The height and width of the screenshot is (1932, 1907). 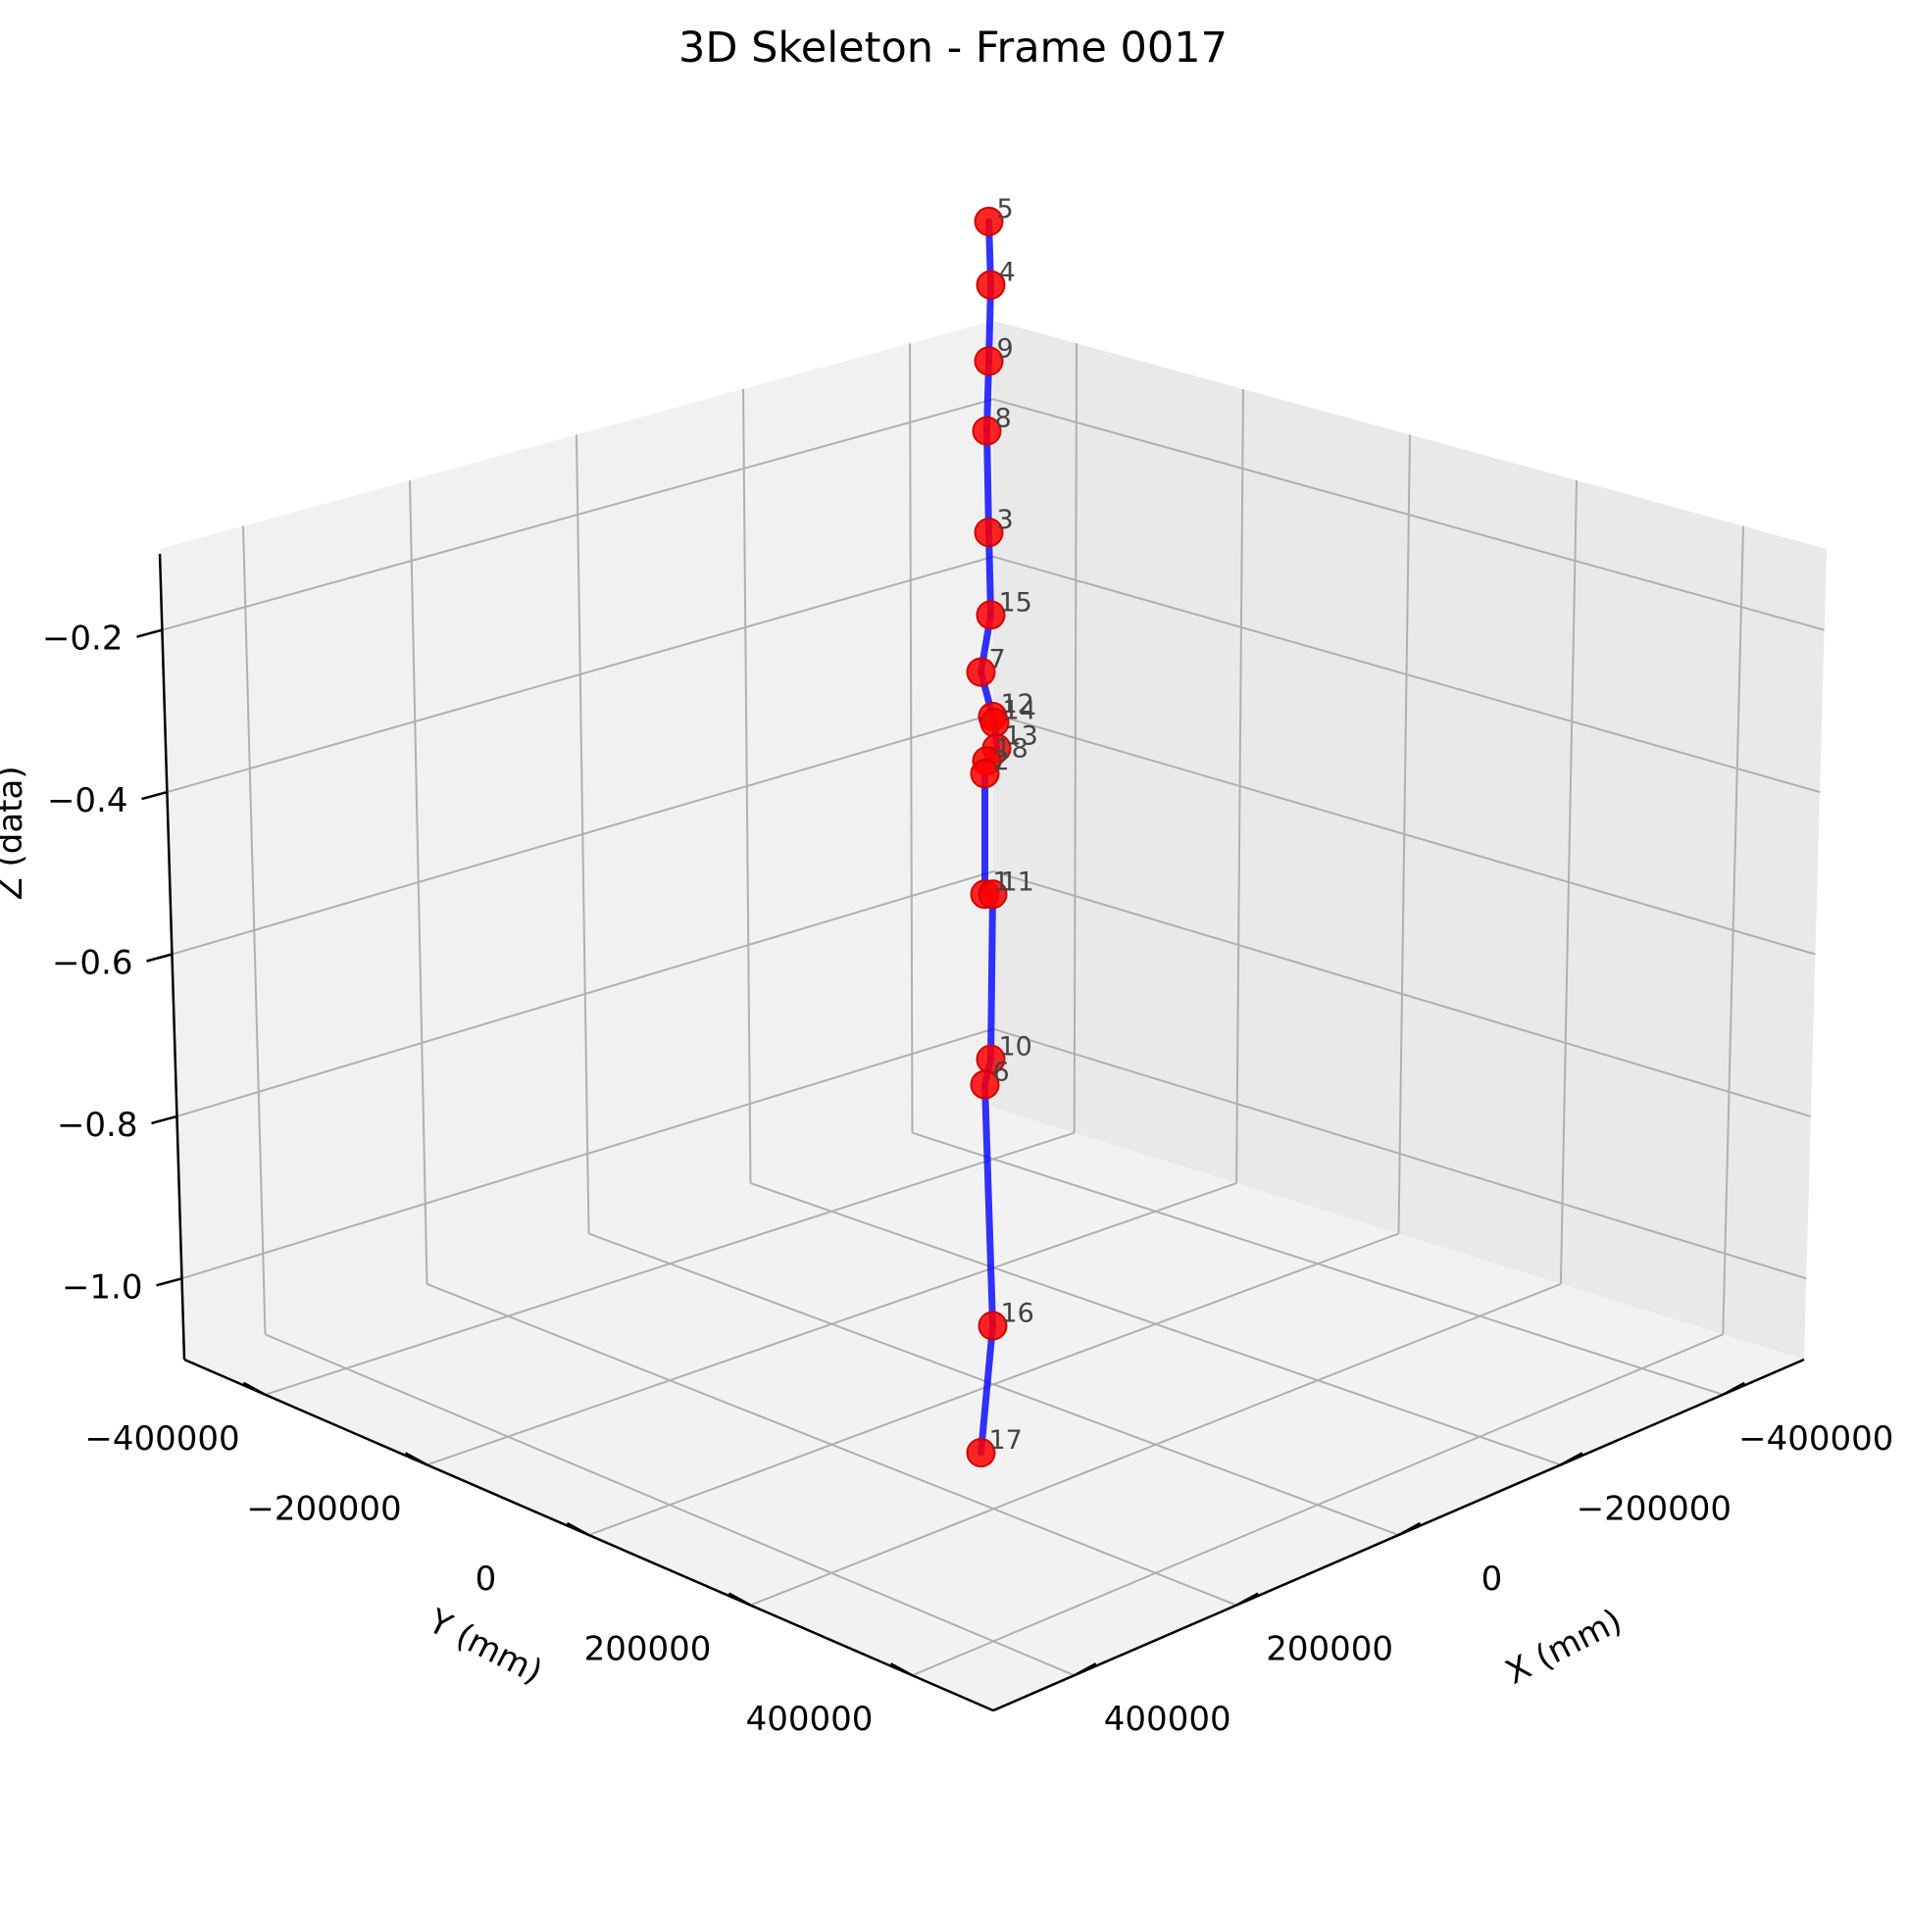 I want to click on joint-label-7: 7, so click(x=997, y=660).